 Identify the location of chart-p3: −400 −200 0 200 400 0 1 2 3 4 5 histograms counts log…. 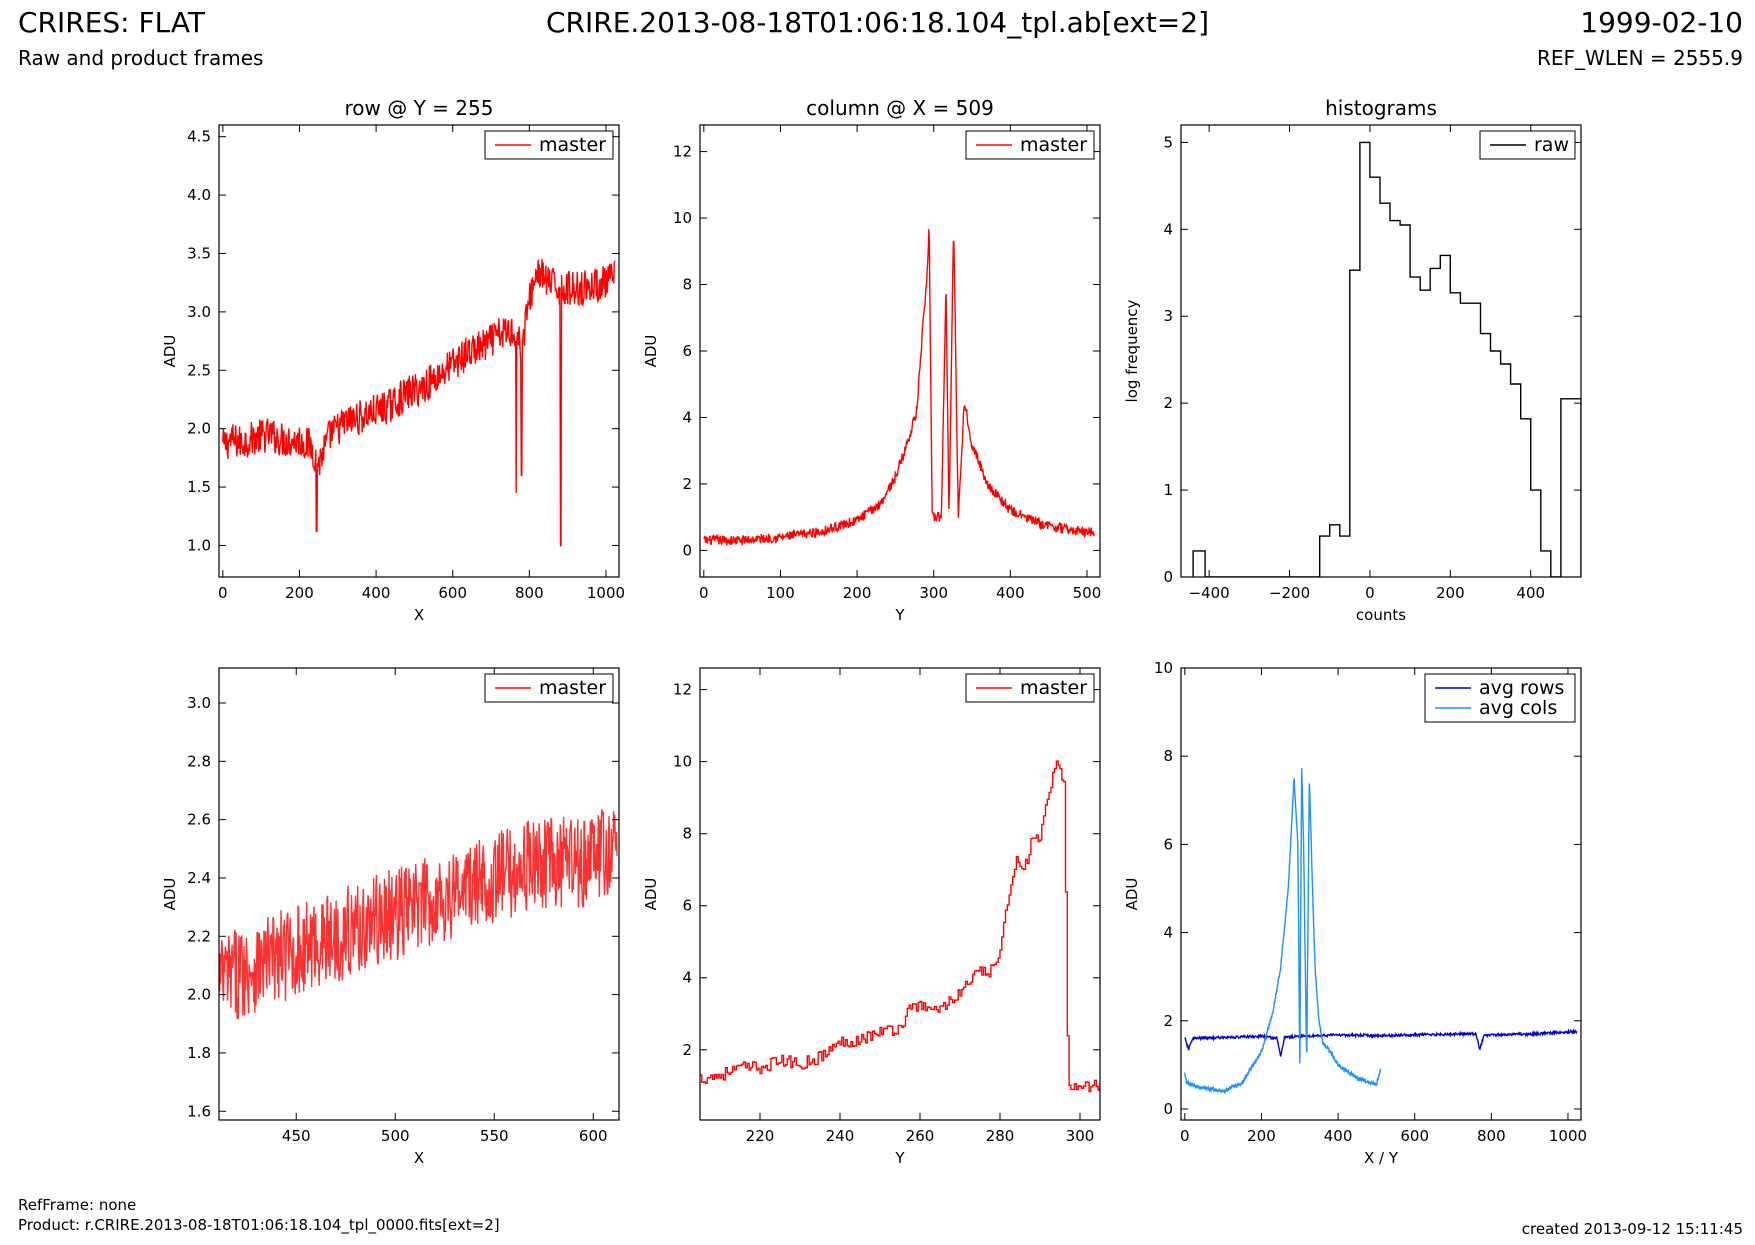
(1352, 360).